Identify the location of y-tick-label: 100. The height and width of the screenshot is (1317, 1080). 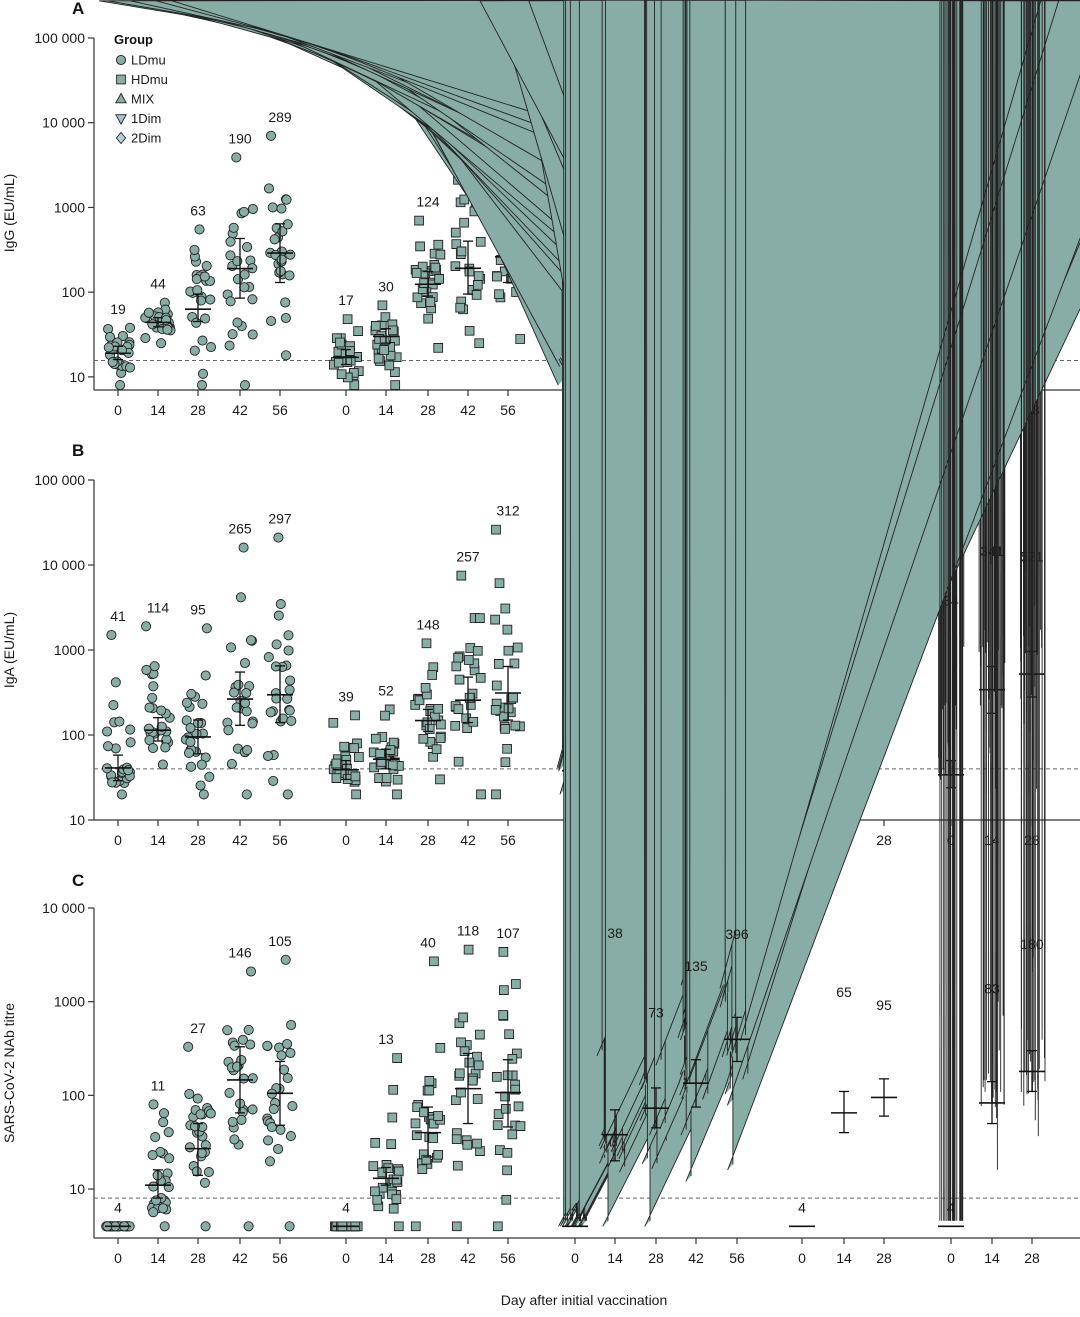
(74, 292).